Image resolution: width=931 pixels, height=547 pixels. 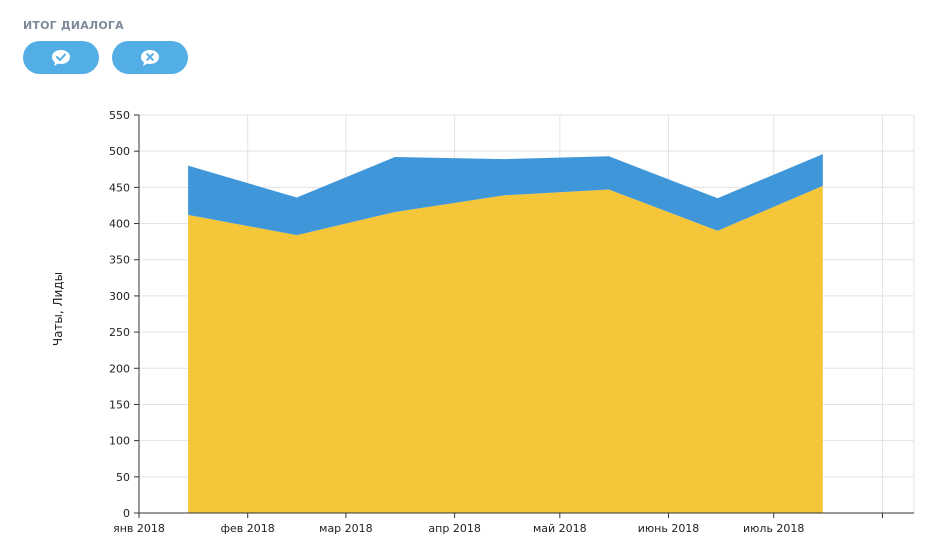 I want to click on section-title: ИТОГ ДИАЛОГА, so click(x=73, y=25).